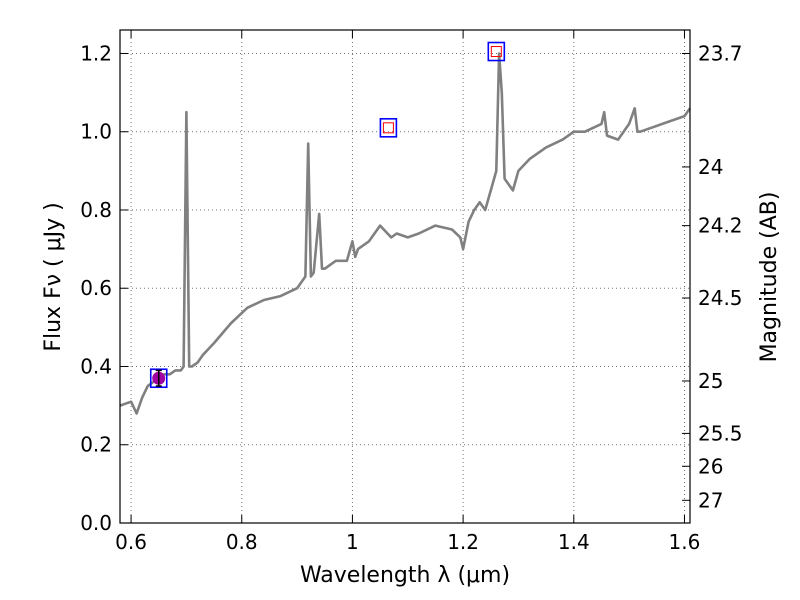 This screenshot has width=800, height=600. Describe the element at coordinates (96, 445) in the screenshot. I see `y-tick-label: 0.2` at that location.